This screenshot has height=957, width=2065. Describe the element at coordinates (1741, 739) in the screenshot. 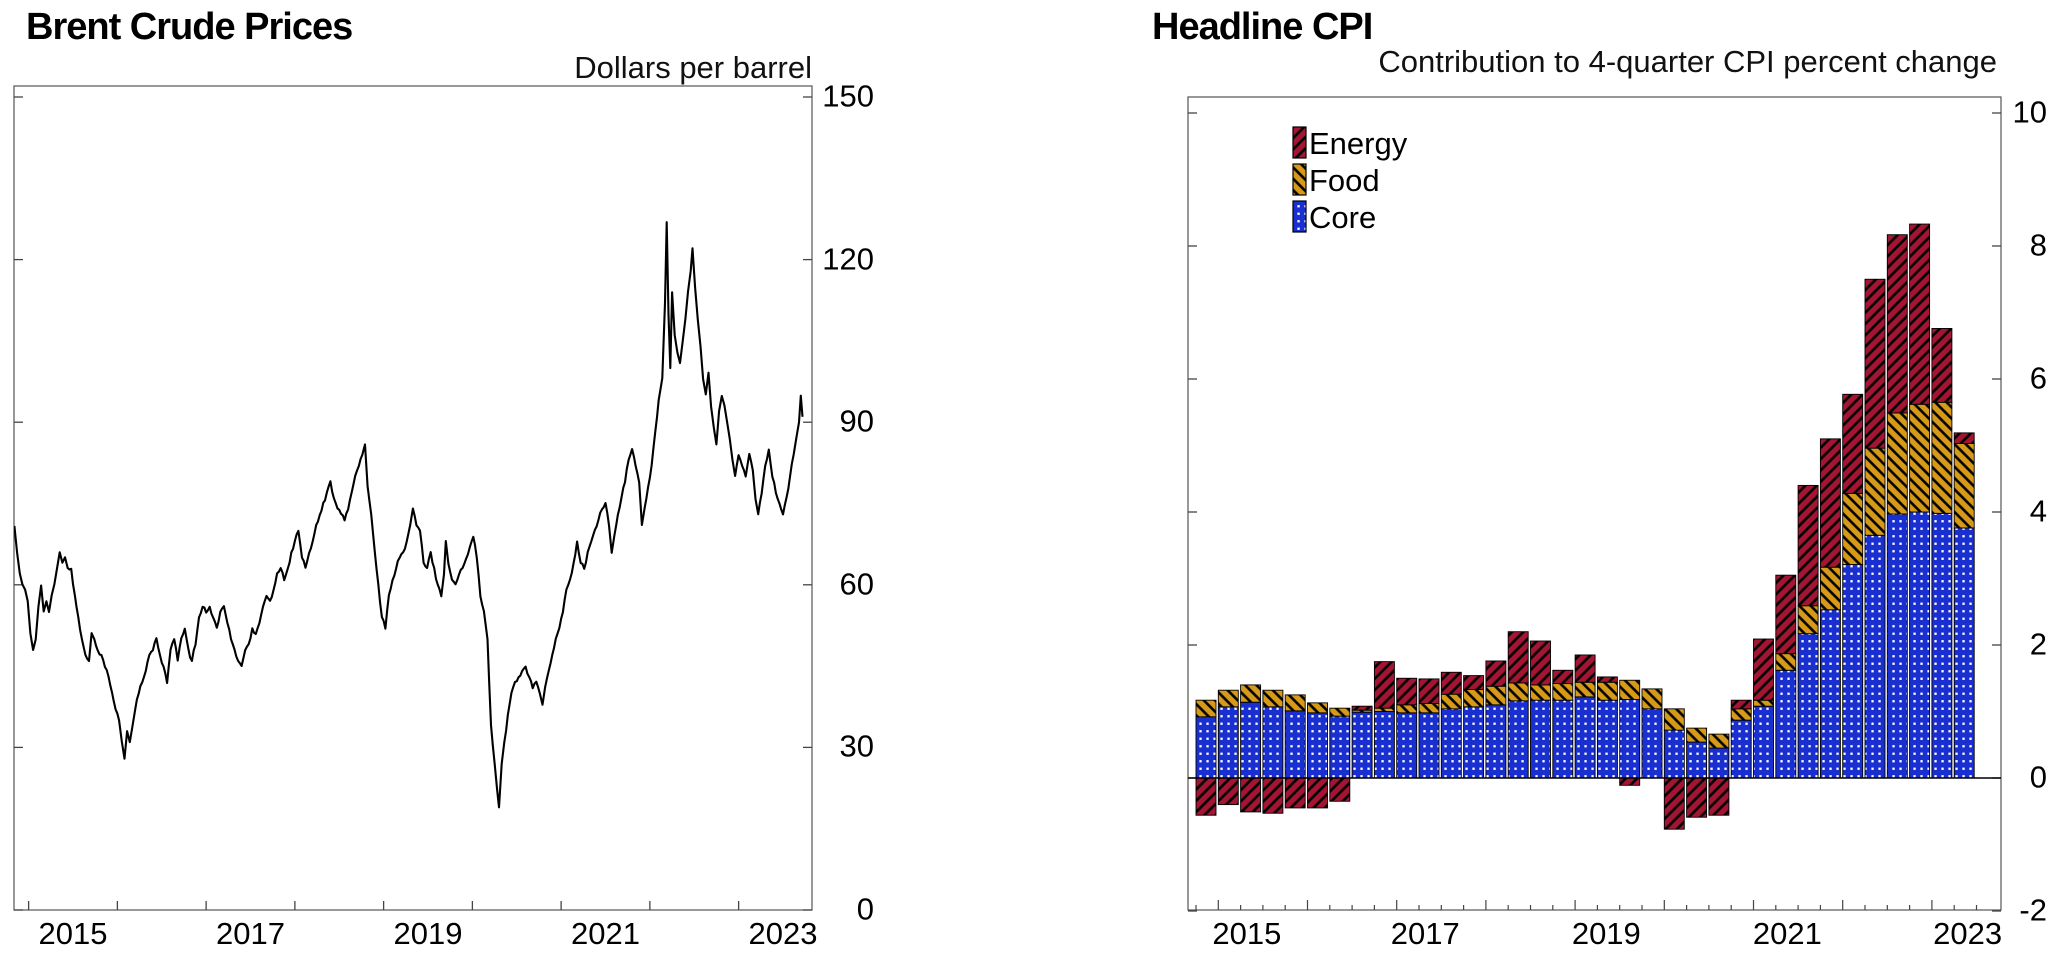

I see `bar-2020Q4` at that location.